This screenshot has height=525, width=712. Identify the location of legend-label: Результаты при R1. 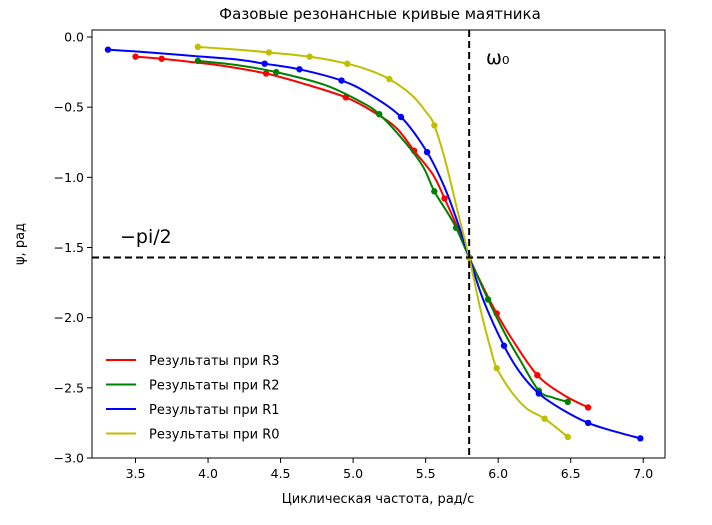
(214, 410).